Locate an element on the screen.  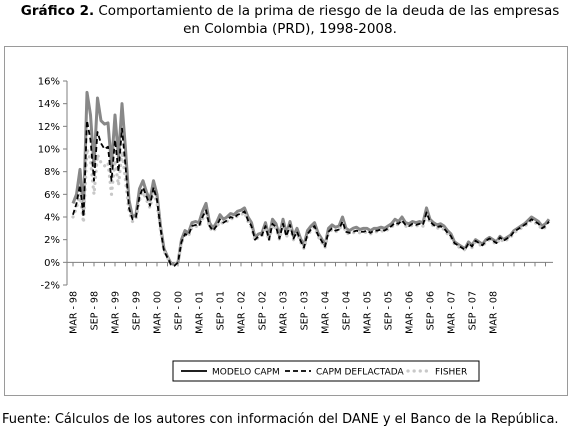
x-tick-label: MAR - 04 is located at coordinates (326, 312).